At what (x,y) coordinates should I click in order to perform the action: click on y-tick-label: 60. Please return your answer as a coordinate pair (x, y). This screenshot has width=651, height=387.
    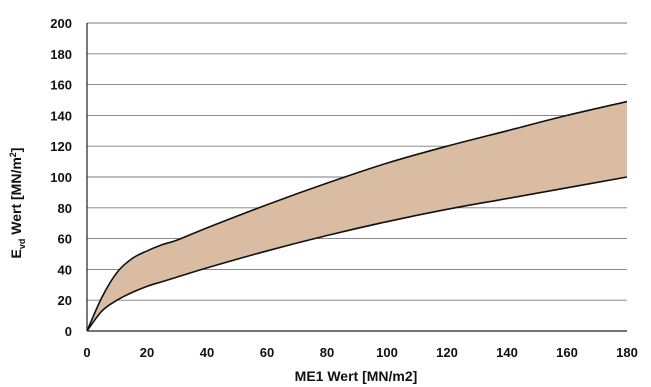
    Looking at the image, I should click on (65, 239).